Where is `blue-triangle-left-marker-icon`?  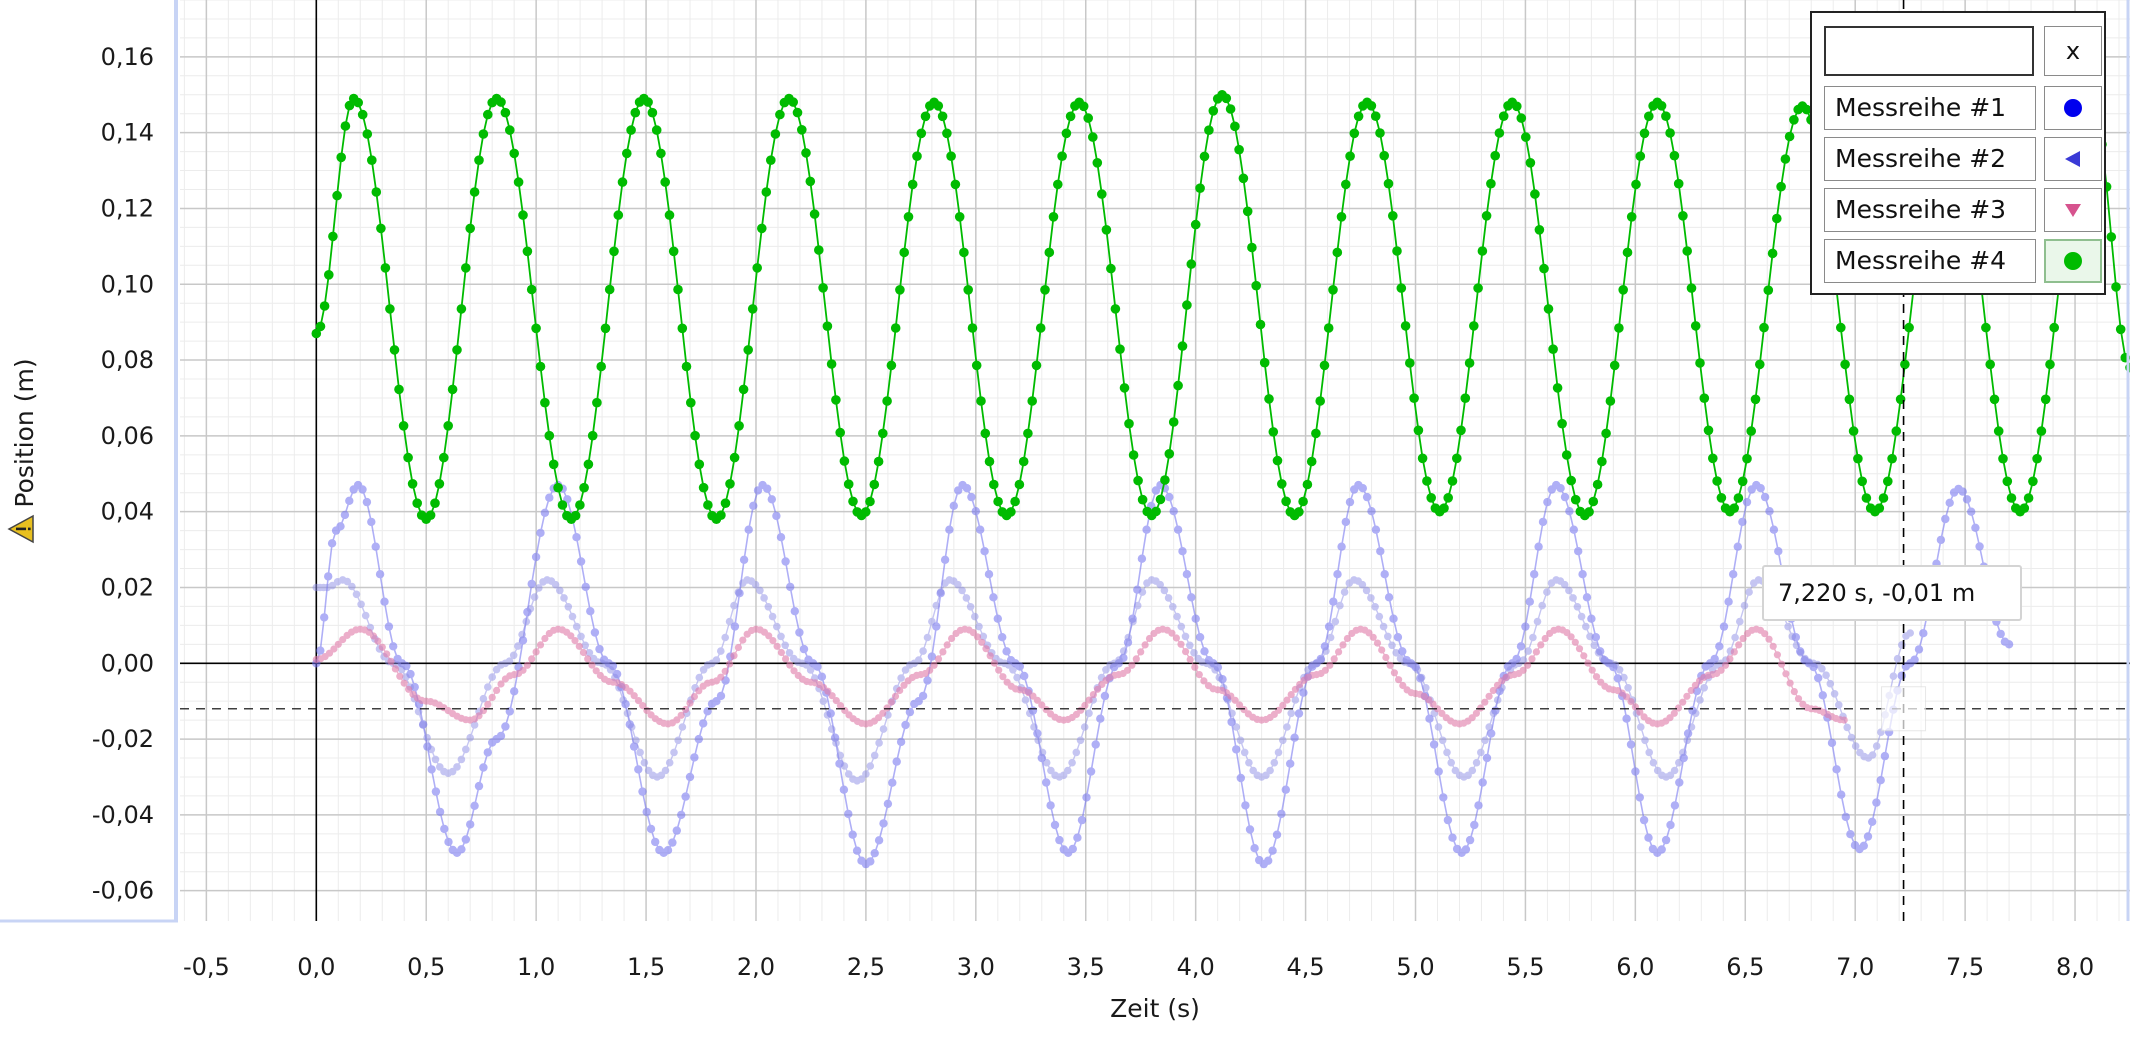 blue-triangle-left-marker-icon is located at coordinates (2073, 159).